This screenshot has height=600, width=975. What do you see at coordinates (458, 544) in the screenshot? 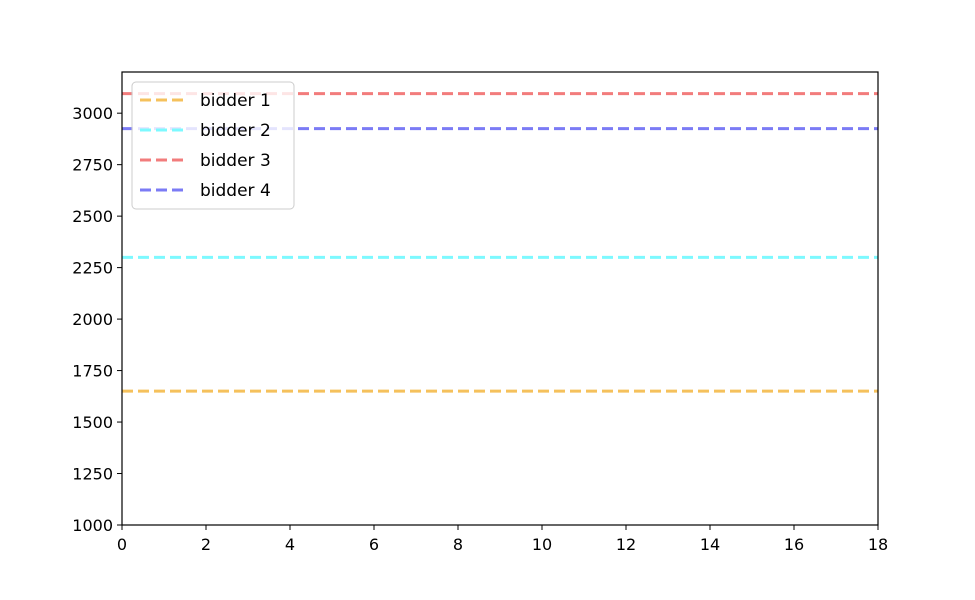
I see `x-tick-label: 8` at bounding box center [458, 544].